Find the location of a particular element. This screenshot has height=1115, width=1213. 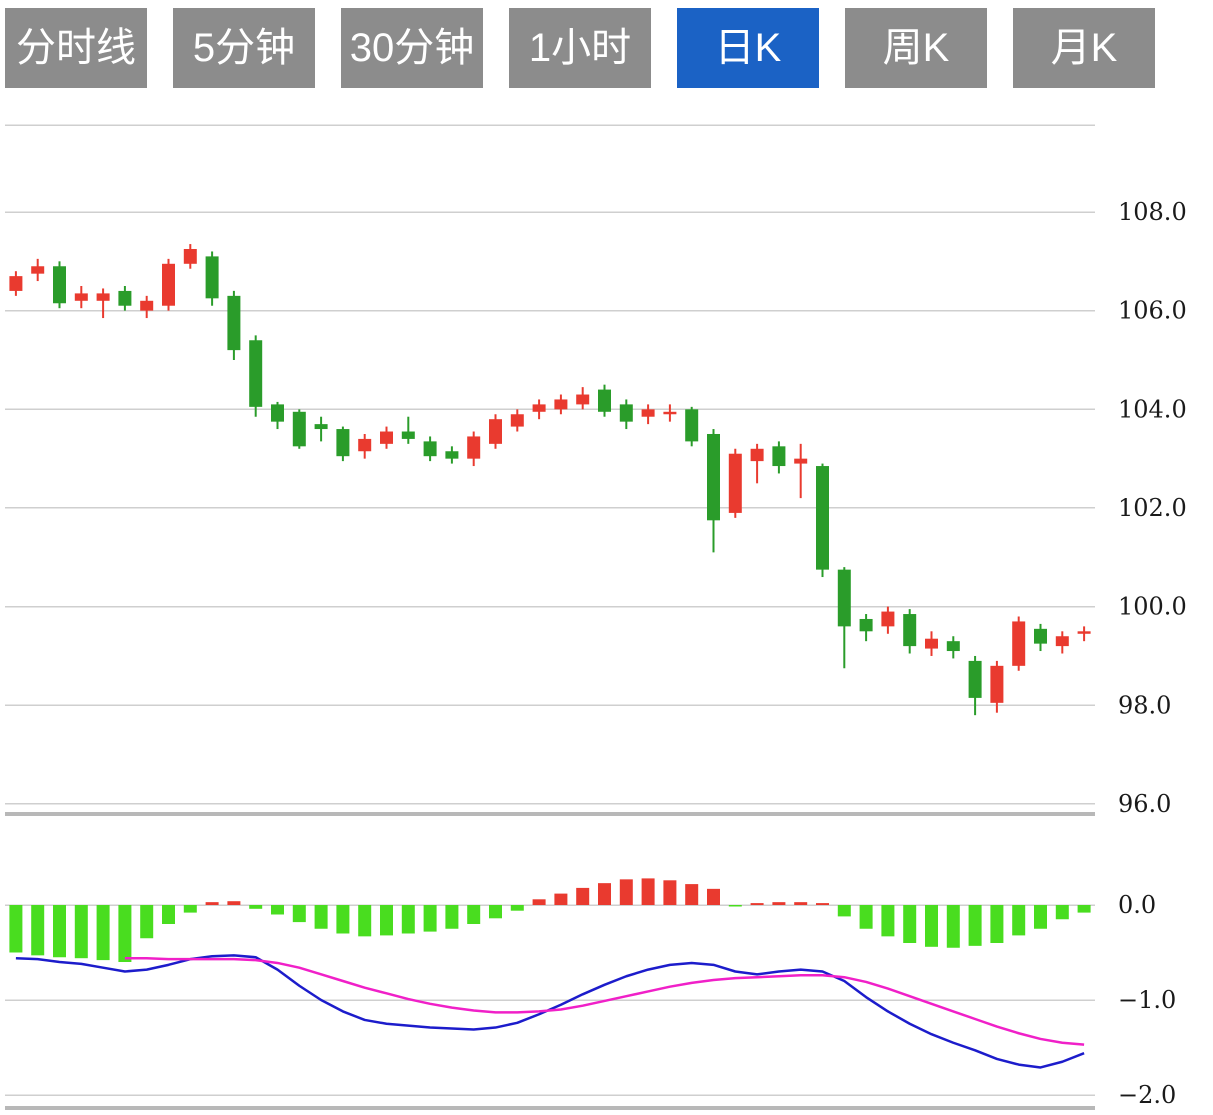

timeframe-tabbar: 分时线 5分钟 30分钟 1小时 日K 周K 月K is located at coordinates (606, 44).